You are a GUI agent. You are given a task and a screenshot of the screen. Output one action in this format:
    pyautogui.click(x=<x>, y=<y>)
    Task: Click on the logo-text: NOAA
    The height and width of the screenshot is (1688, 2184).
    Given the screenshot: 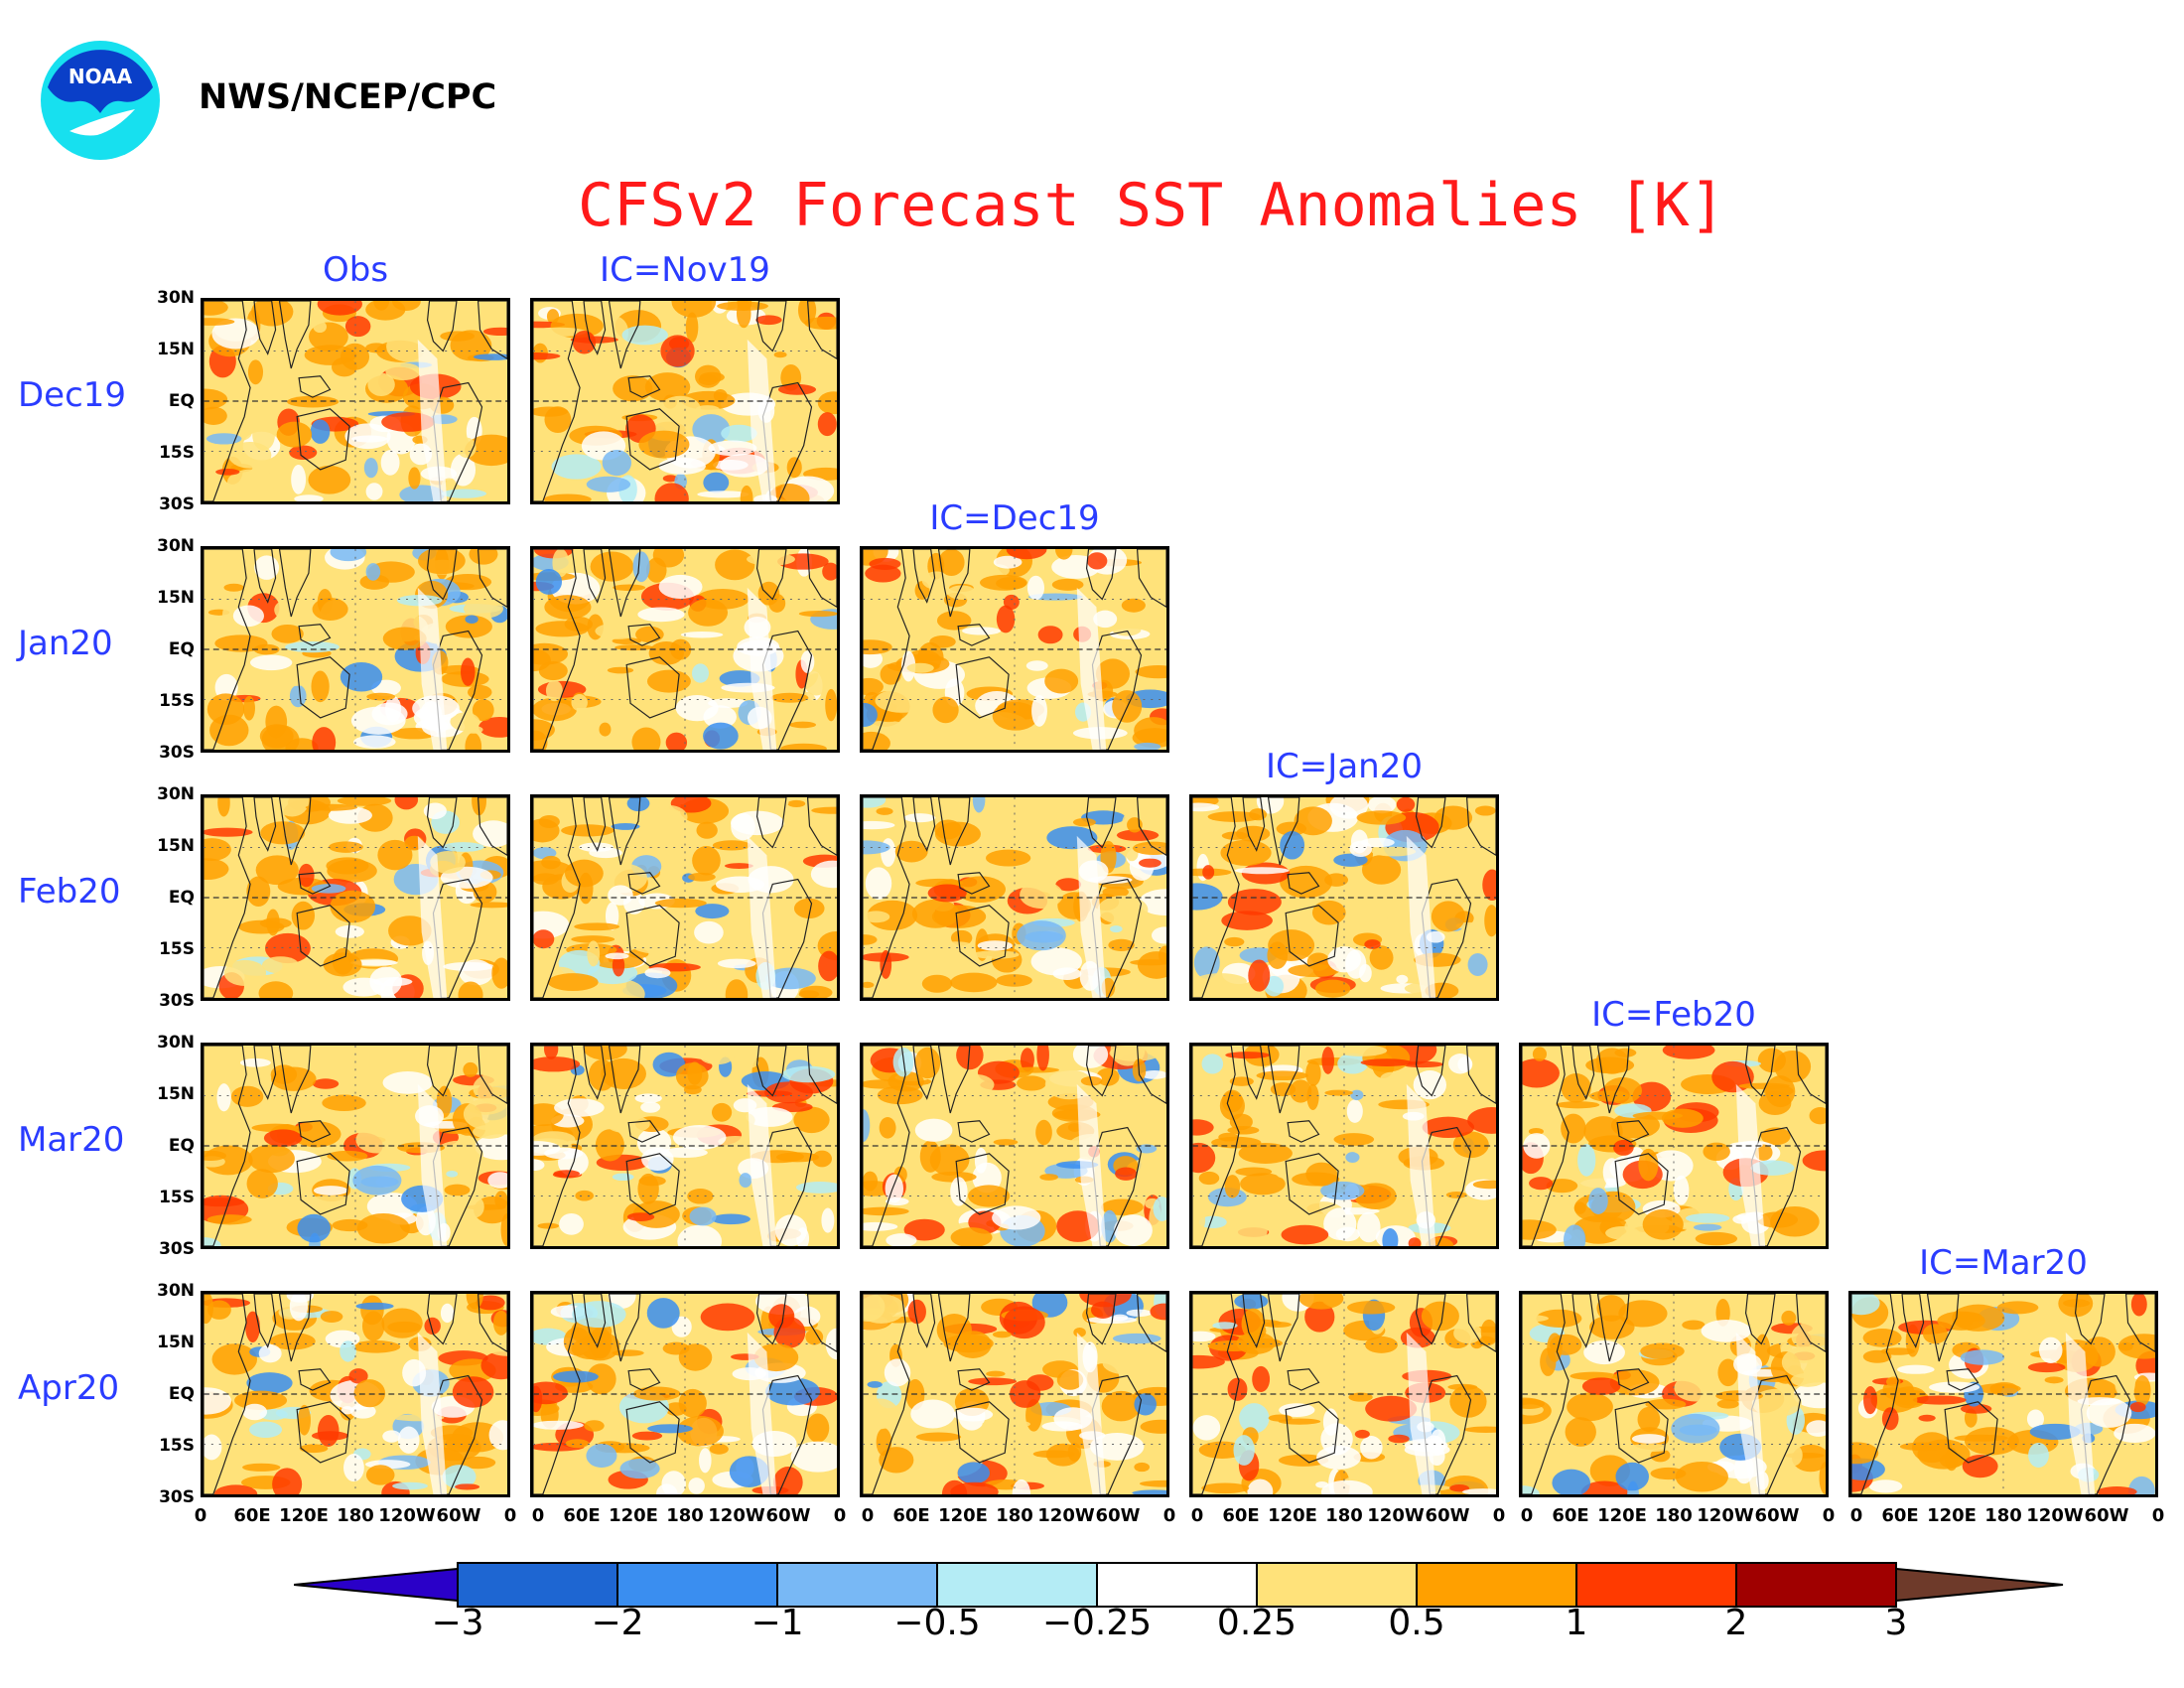 What is the action you would take?
    pyautogui.click(x=100, y=76)
    